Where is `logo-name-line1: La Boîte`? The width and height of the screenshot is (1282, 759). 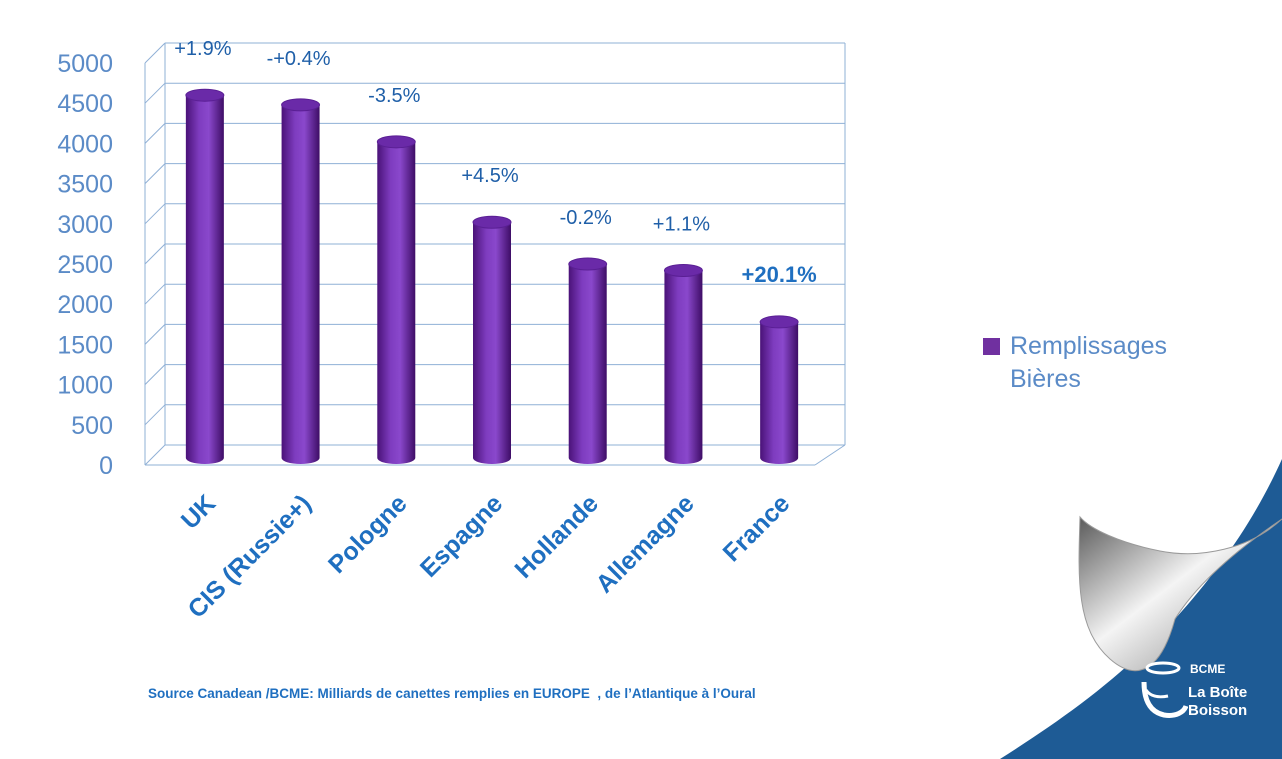
logo-name-line1: La Boîte is located at coordinates (1218, 692).